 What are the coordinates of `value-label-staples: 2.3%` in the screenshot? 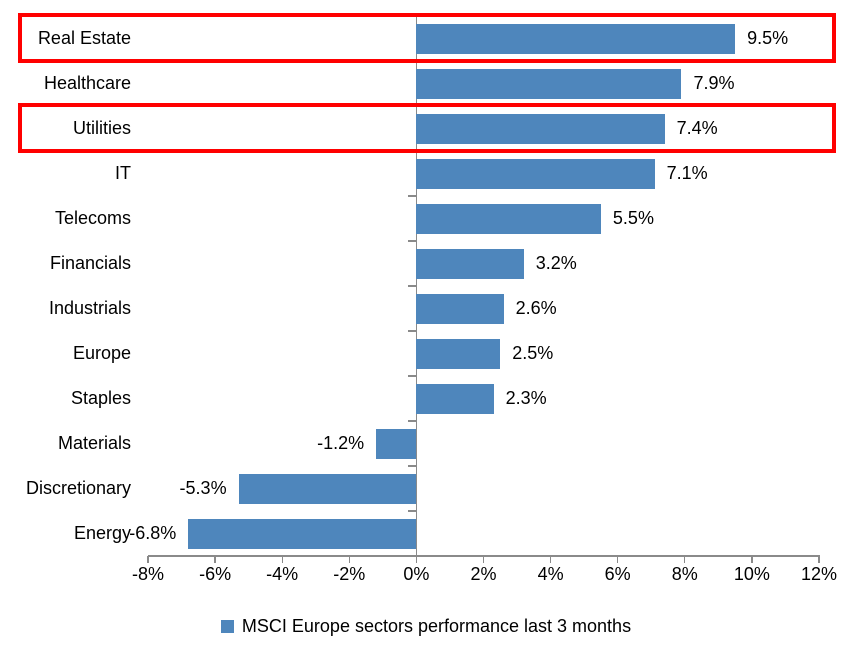 It's located at (526, 398).